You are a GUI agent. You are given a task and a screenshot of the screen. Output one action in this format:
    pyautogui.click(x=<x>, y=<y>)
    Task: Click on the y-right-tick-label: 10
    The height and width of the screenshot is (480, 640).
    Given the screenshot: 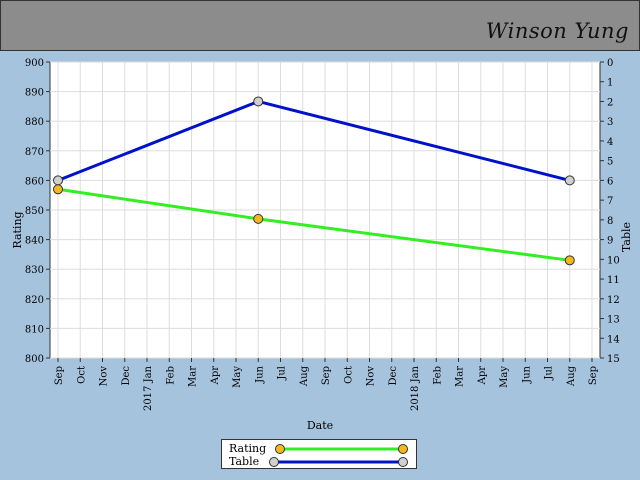 What is the action you would take?
    pyautogui.click(x=613, y=260)
    